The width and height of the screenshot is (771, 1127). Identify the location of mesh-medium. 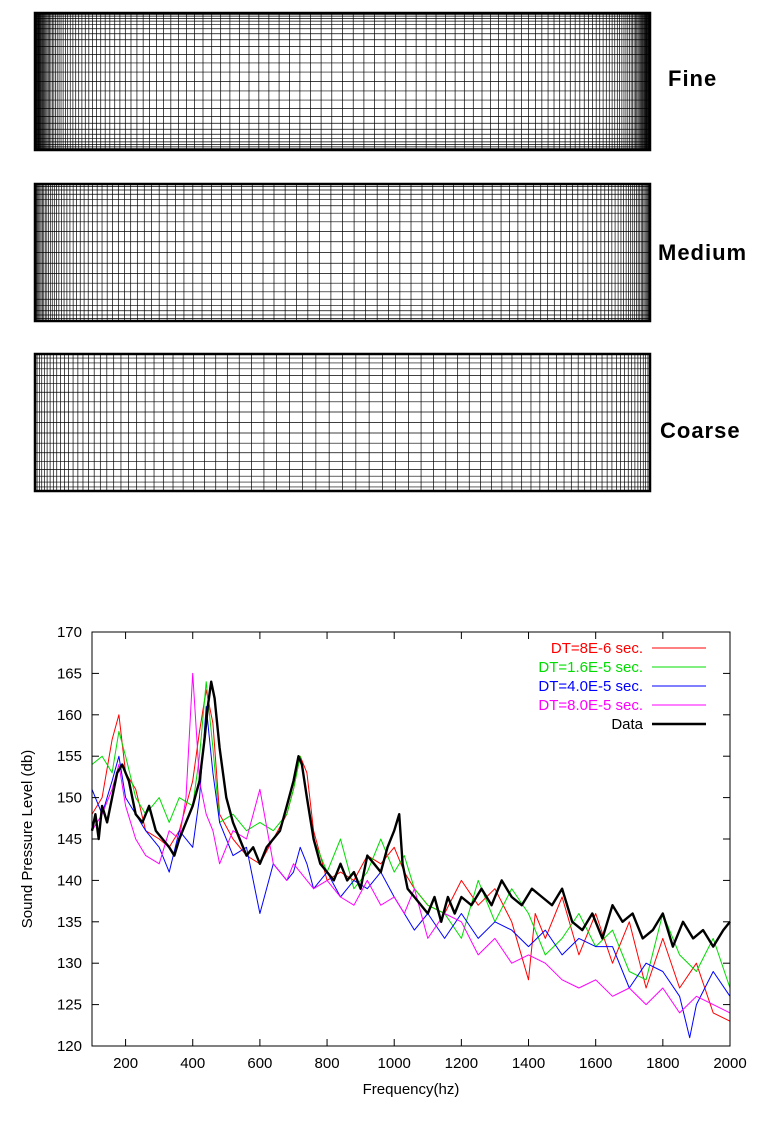
(342, 252).